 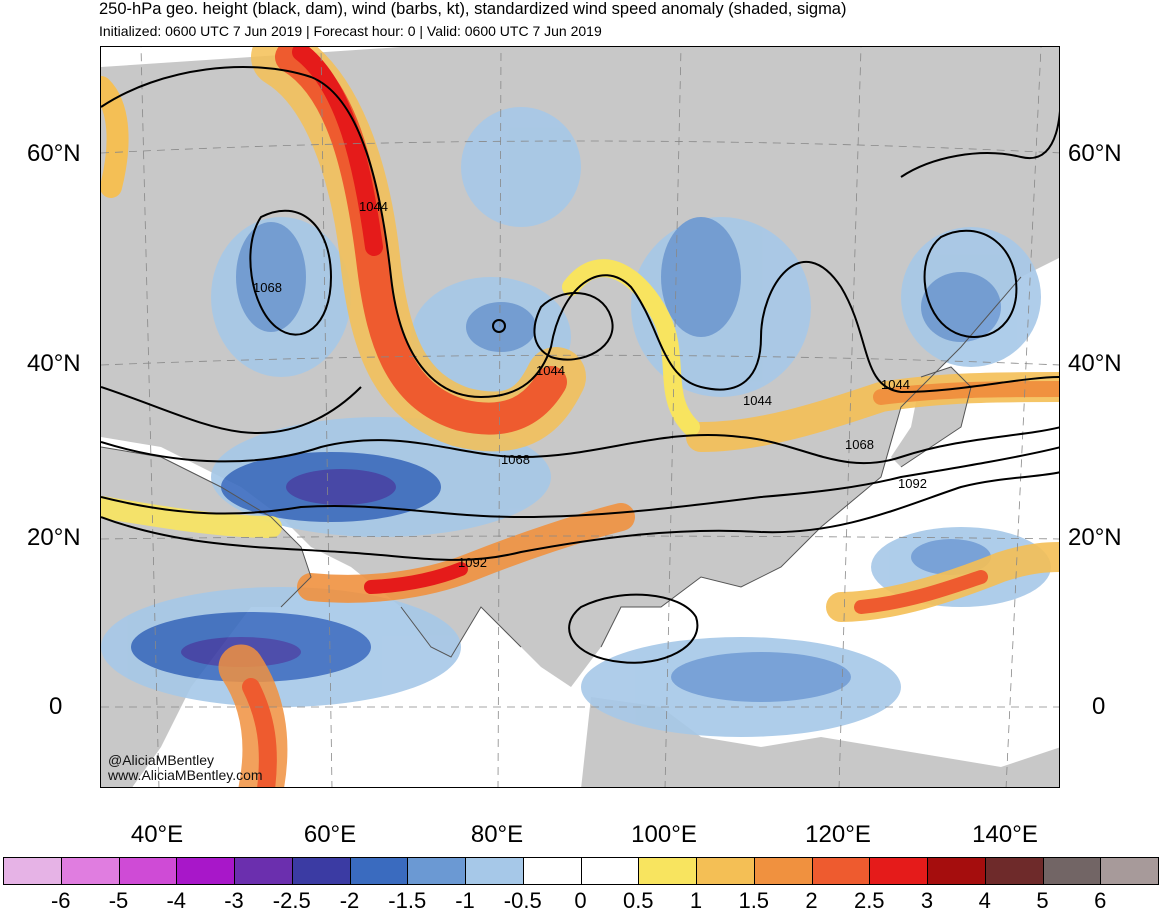 I want to click on lat-label-20n-left: 20°N, so click(x=54, y=537).